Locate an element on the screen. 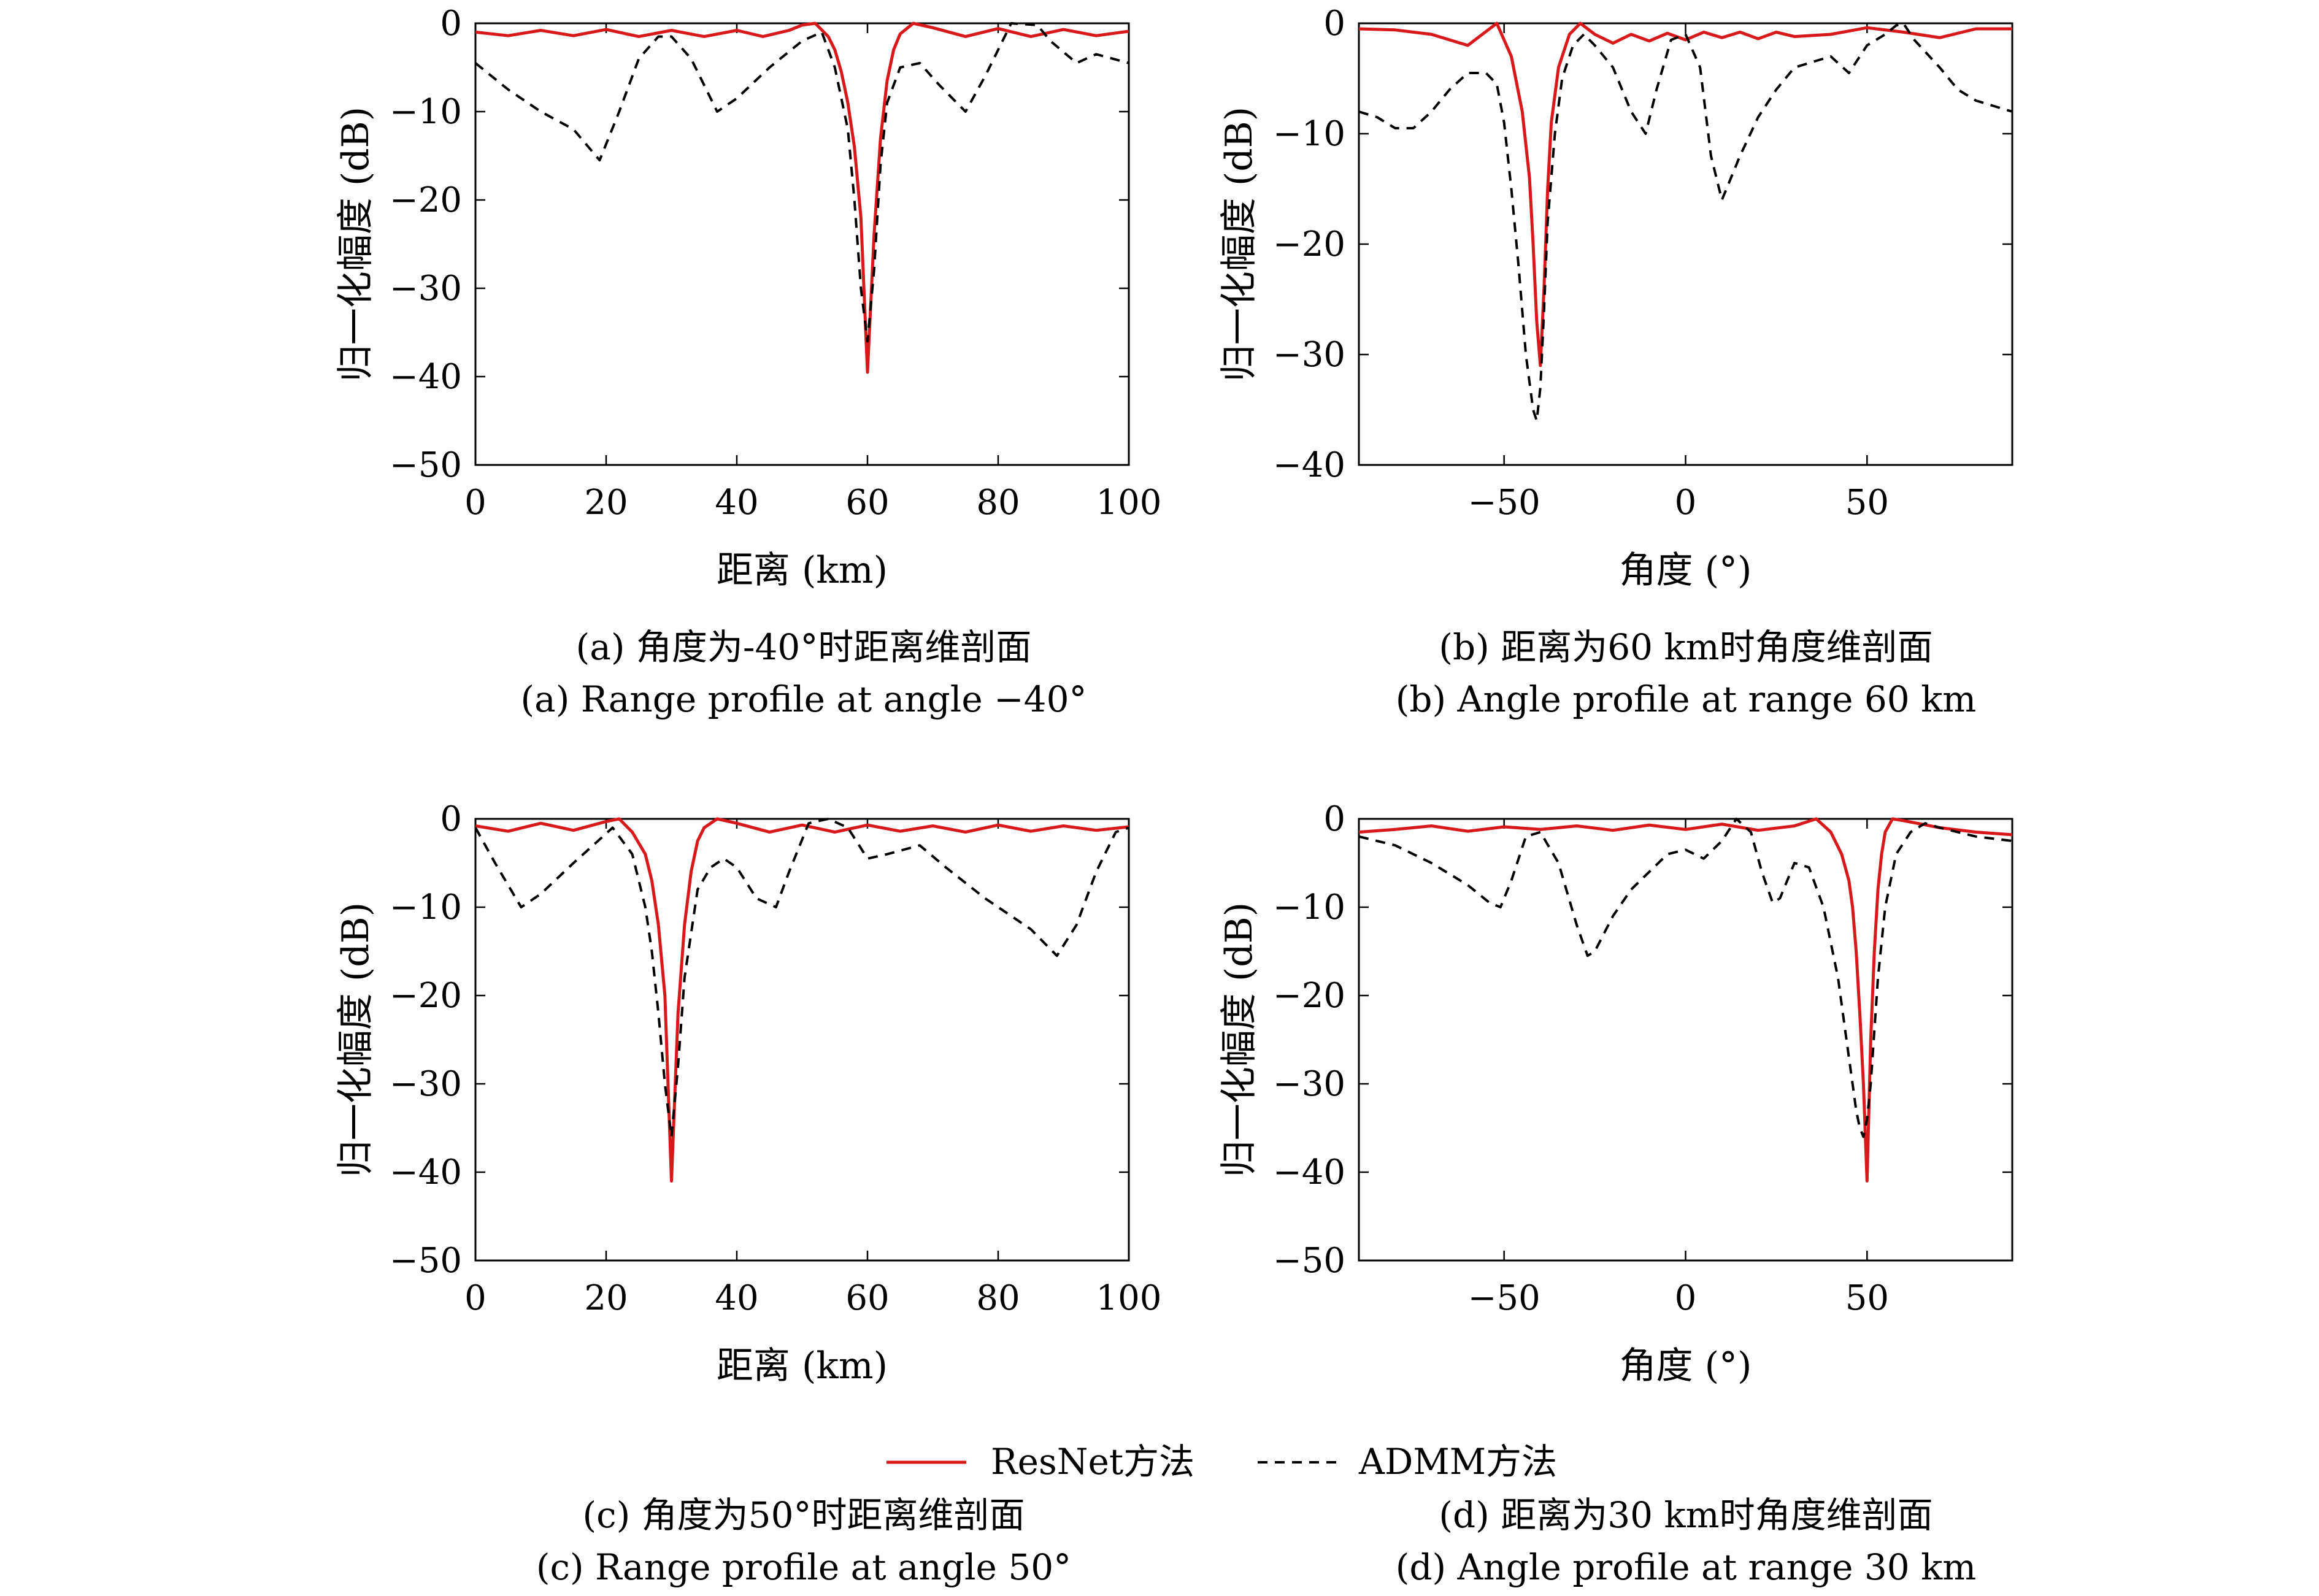 Image resolution: width=2319 pixels, height=1596 pixels. caption-cn: (b) 距离为60 km时角度维剖面 is located at coordinates (1686, 647).